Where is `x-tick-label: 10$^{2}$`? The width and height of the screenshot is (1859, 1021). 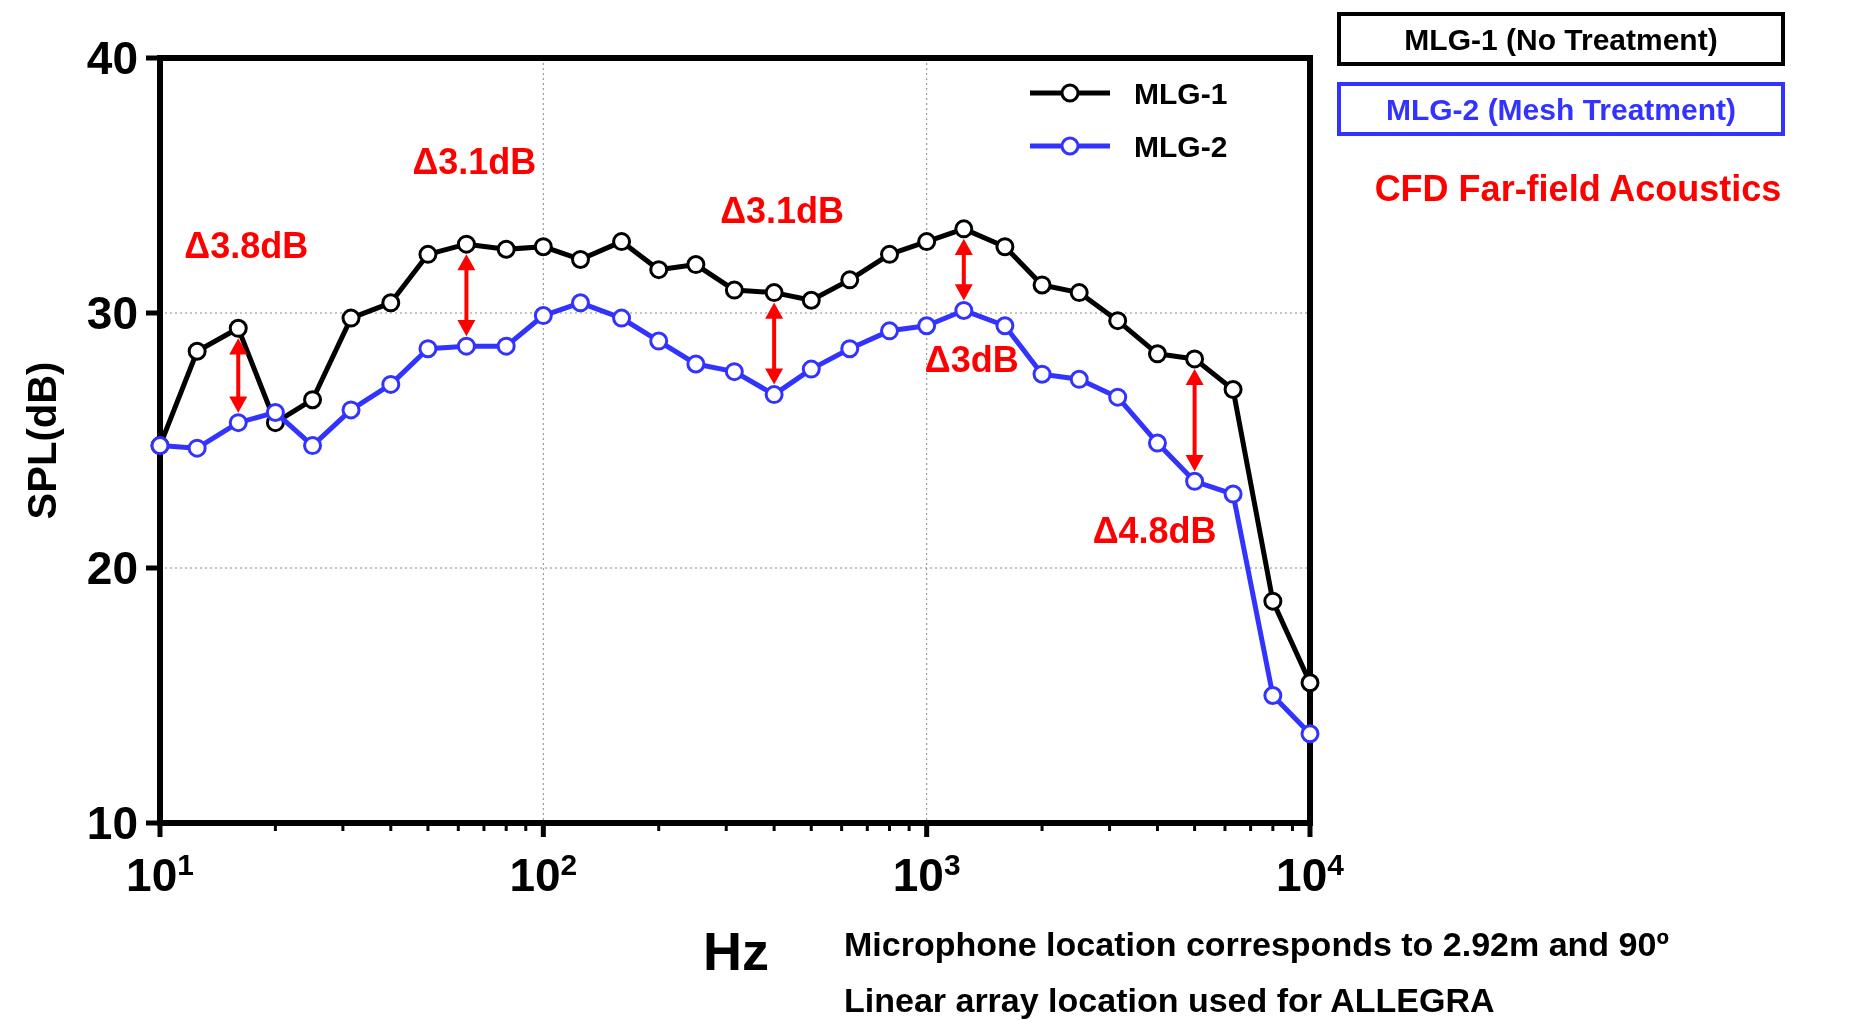
x-tick-label: 10$^{2}$ is located at coordinates (543, 874).